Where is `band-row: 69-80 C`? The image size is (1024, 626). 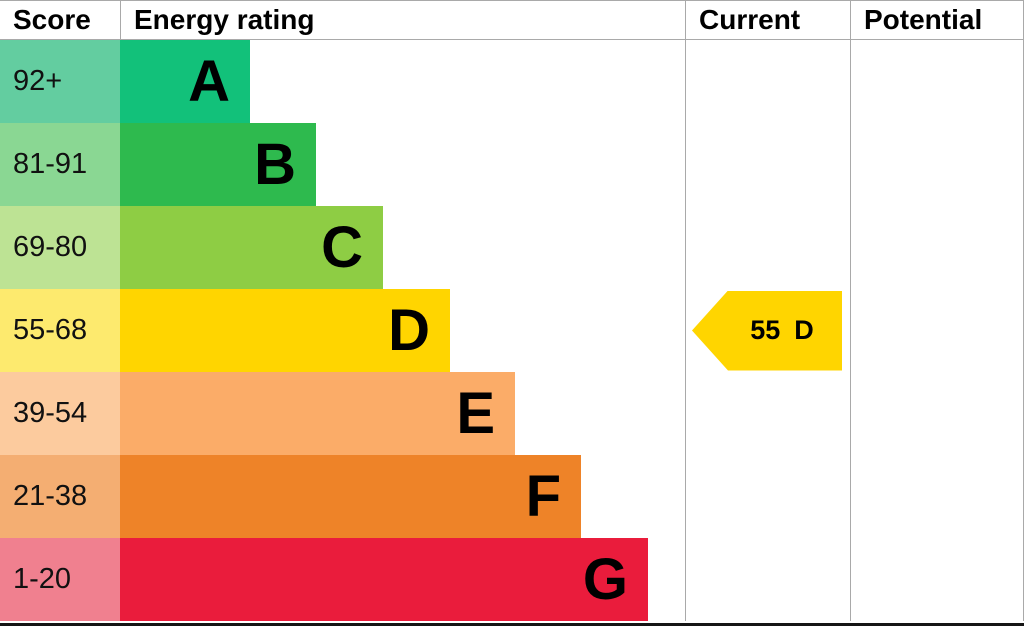 band-row: 69-80 C is located at coordinates (512, 247).